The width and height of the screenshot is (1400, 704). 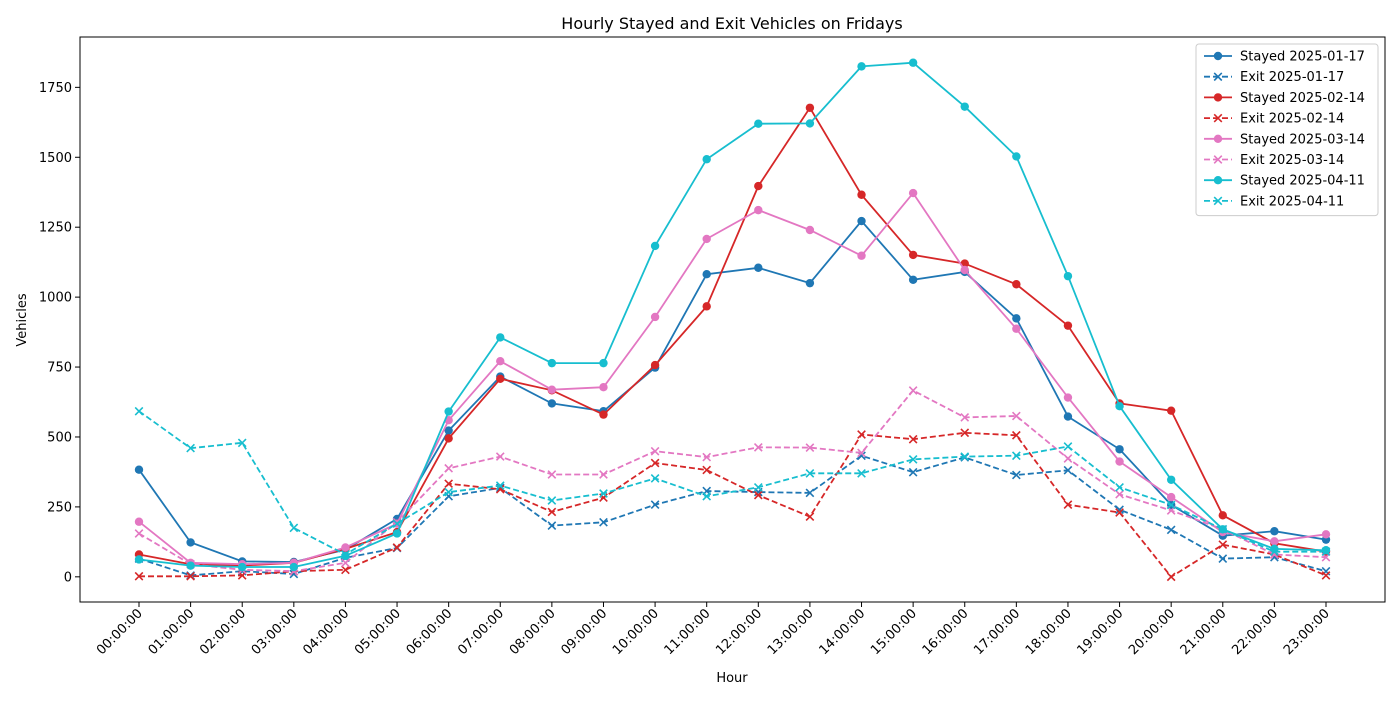 I want to click on x-tick-label: 08:00:00, so click(x=533, y=632).